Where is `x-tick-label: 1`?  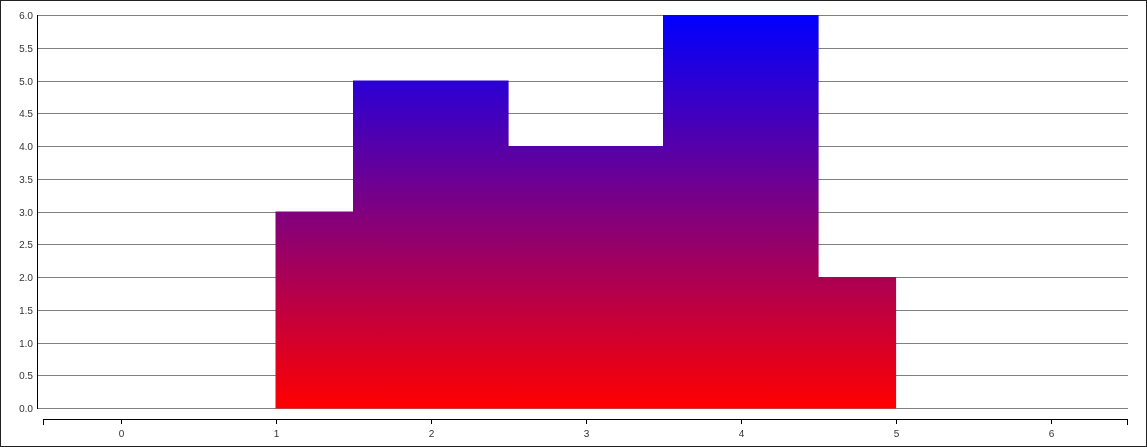 x-tick-label: 1 is located at coordinates (277, 434).